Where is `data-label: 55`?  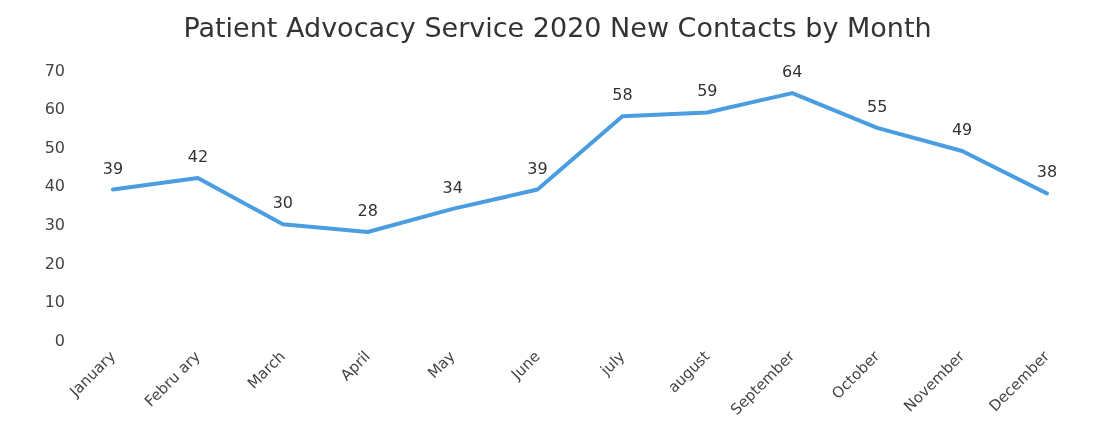 data-label: 55 is located at coordinates (877, 106).